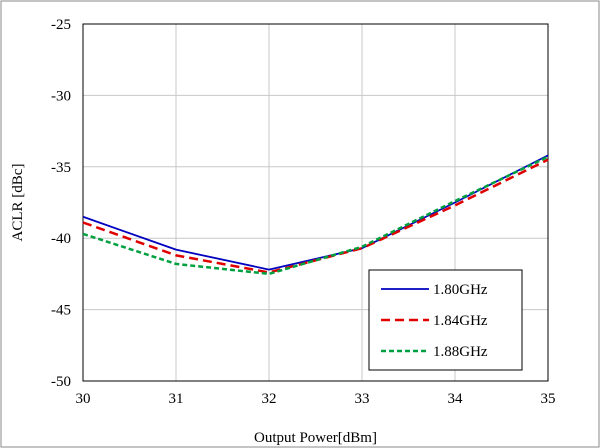 The height and width of the screenshot is (448, 600). I want to click on y-tick-label: -35, so click(61, 168).